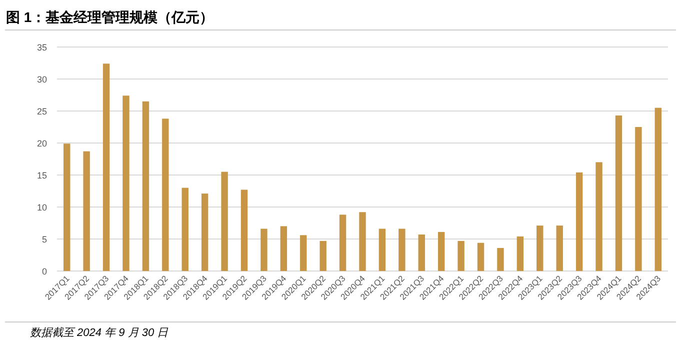 The image size is (681, 340). What do you see at coordinates (100, 332) in the screenshot?
I see `text: 数据截至 2024 年 9 月 30 日` at bounding box center [100, 332].